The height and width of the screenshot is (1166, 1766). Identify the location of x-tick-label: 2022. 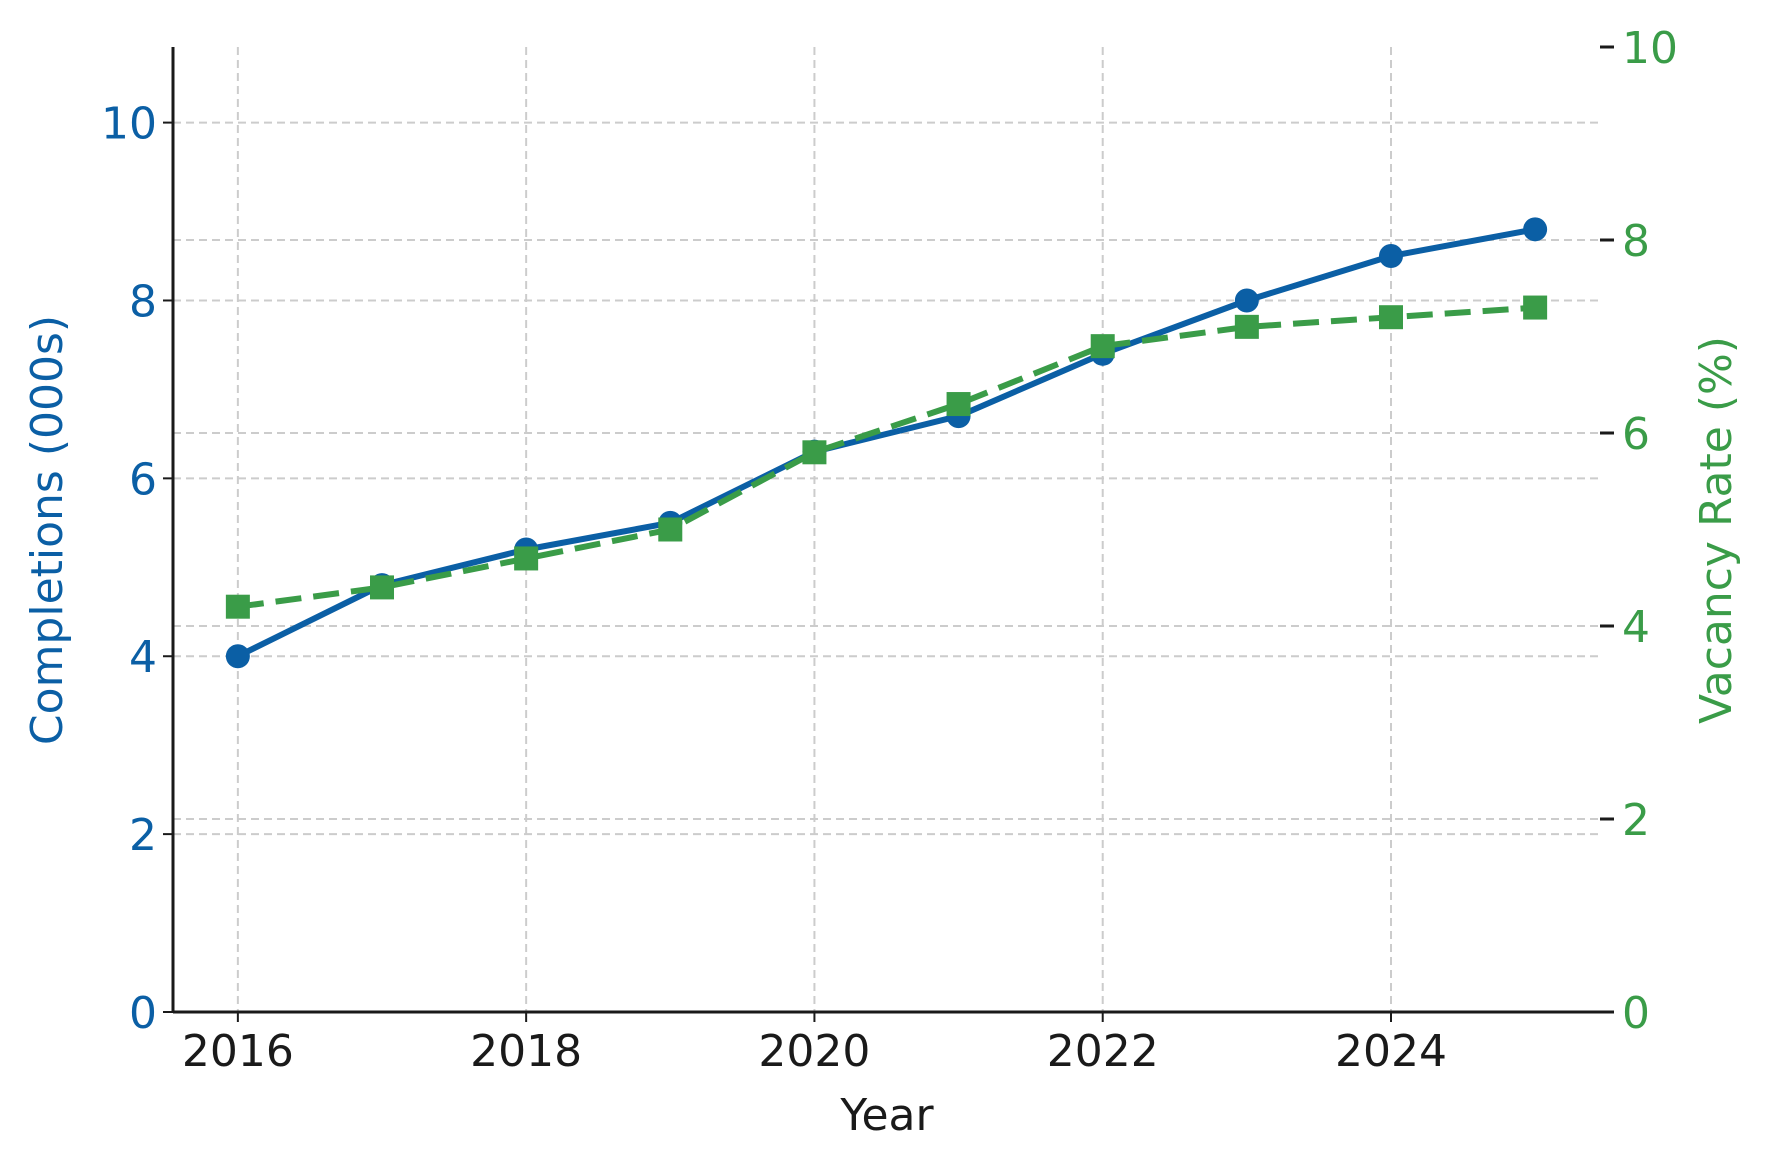
(1103, 1051).